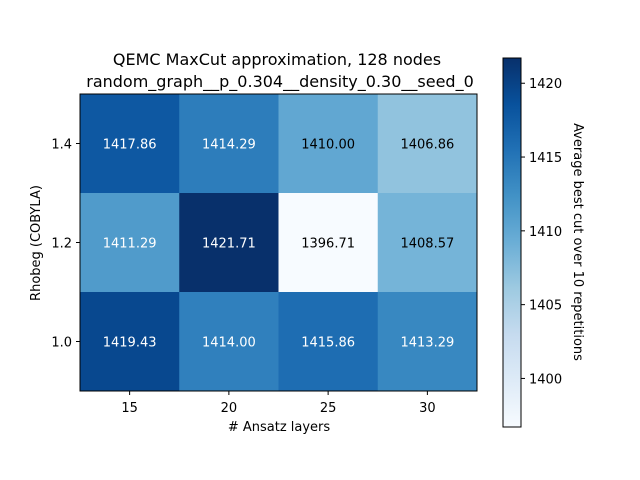  I want to click on cell-value-label: 1419.43, so click(130, 343).